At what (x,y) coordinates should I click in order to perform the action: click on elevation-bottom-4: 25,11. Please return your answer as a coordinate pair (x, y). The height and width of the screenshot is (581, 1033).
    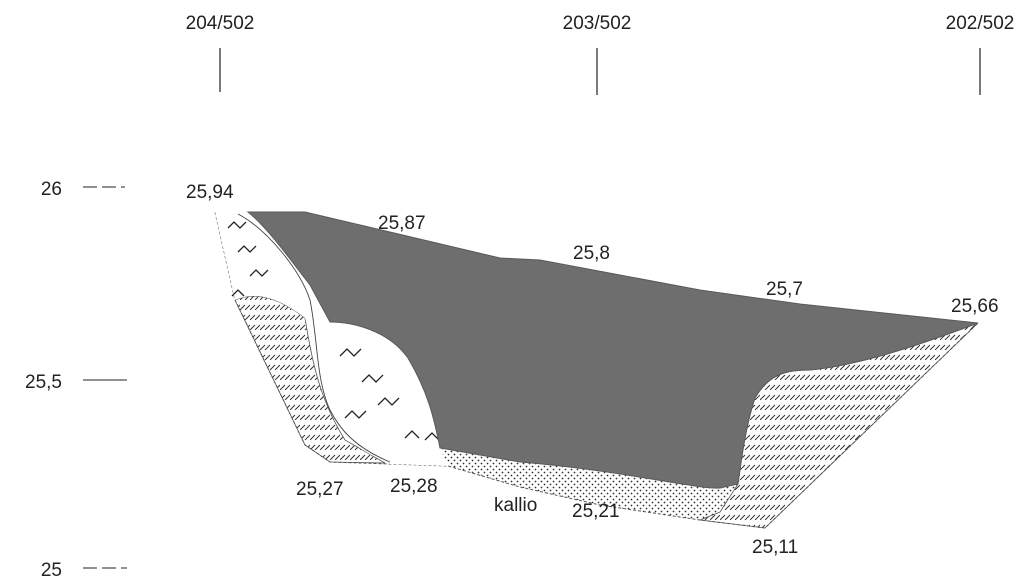
    Looking at the image, I should click on (775, 547).